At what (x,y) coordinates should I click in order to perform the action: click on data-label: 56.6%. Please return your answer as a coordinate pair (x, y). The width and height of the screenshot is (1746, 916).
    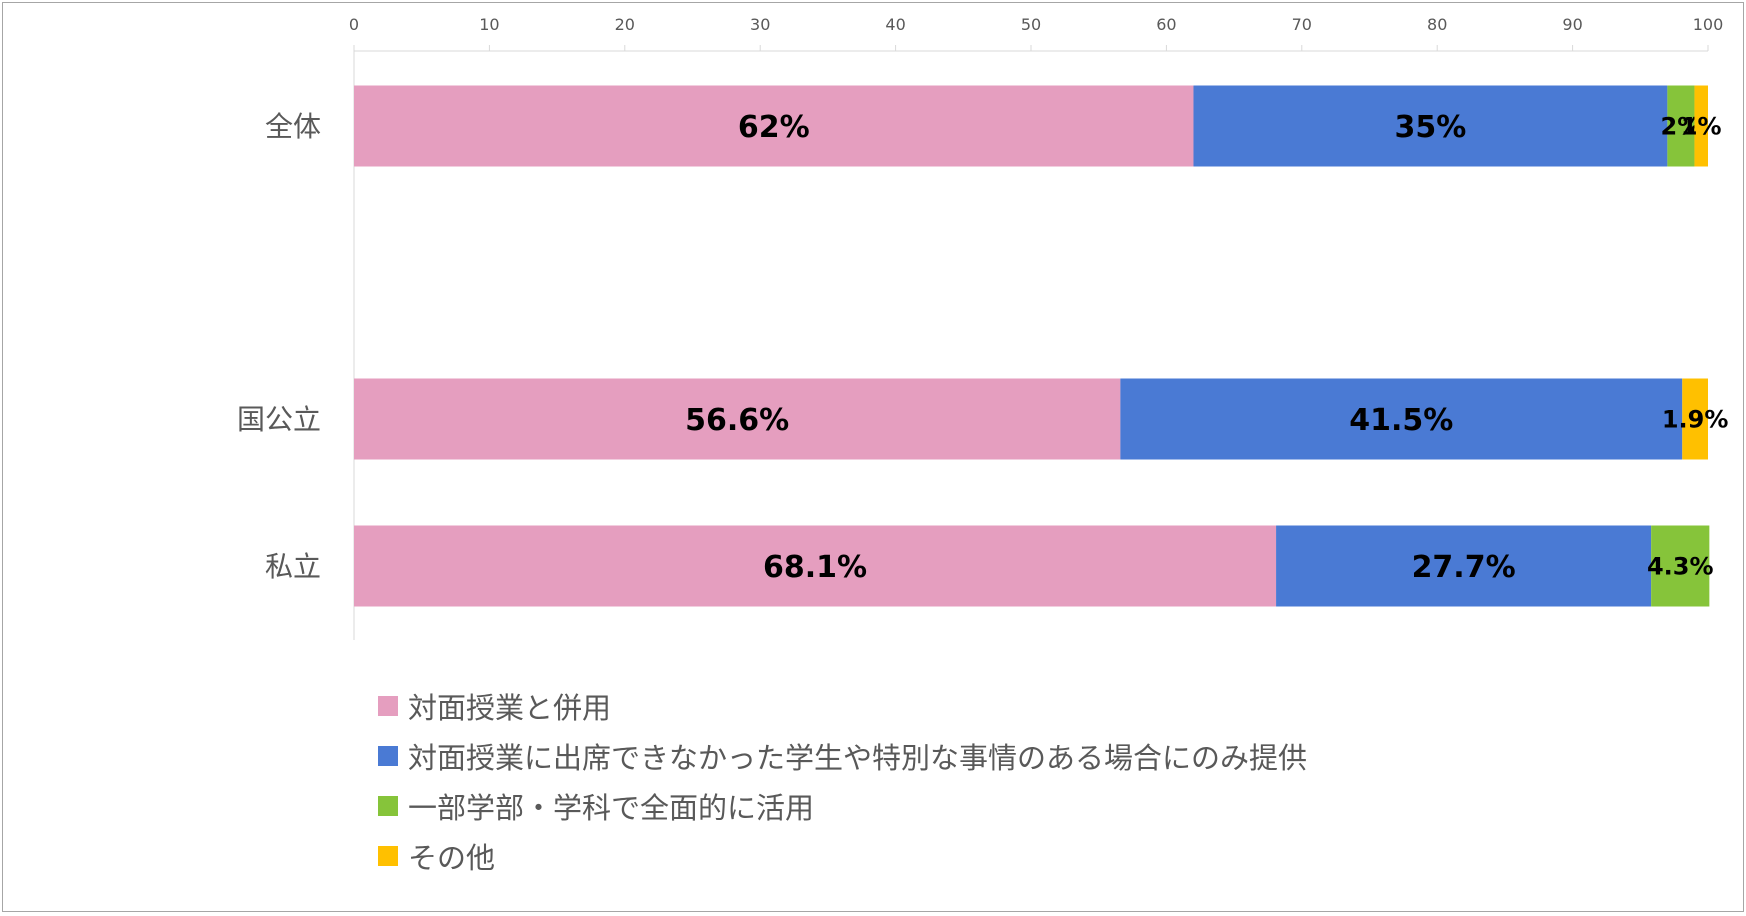
    Looking at the image, I should click on (737, 420).